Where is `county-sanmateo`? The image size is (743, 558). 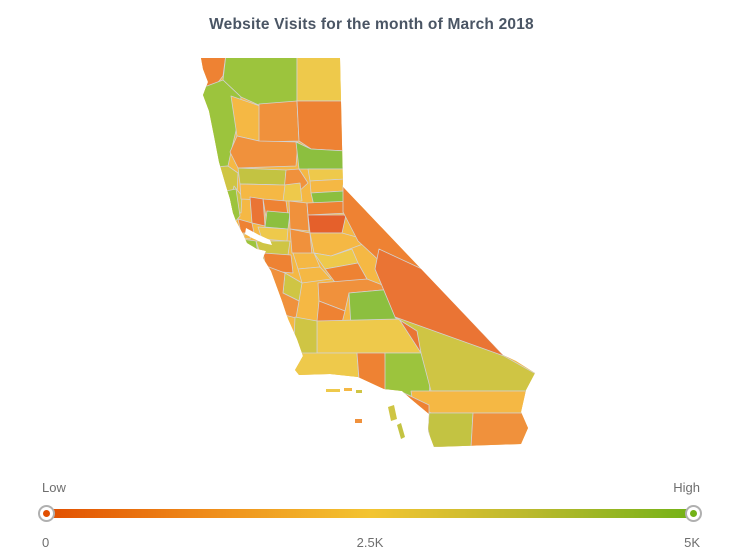
county-sanmateo is located at coordinates (249, 248).